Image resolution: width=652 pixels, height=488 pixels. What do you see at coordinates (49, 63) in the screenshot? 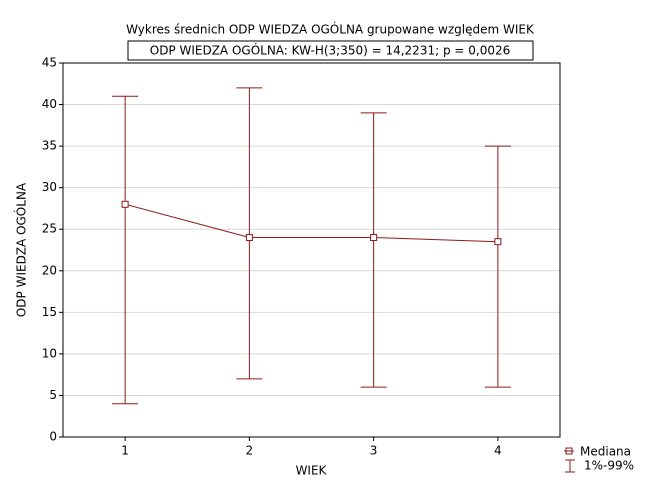
I see `y-tick-label: 45` at bounding box center [49, 63].